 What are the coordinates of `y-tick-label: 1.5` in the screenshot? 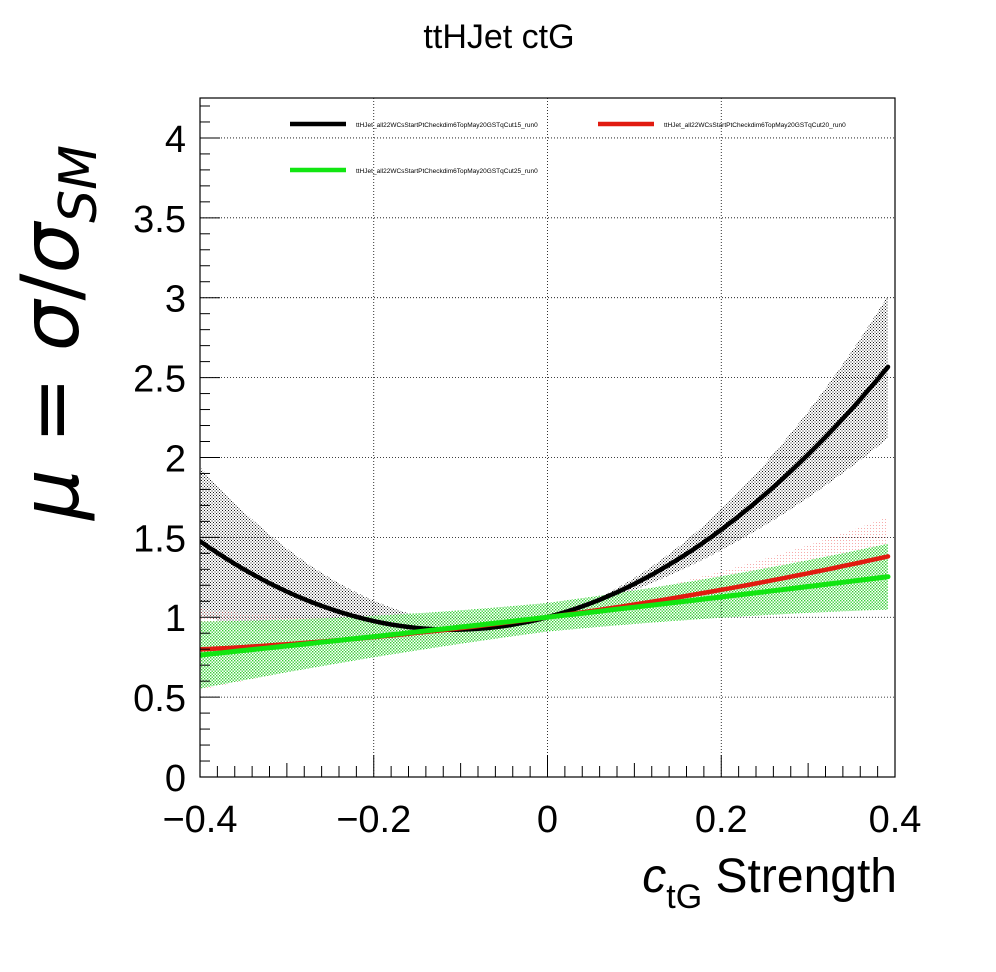 It's located at (159, 539).